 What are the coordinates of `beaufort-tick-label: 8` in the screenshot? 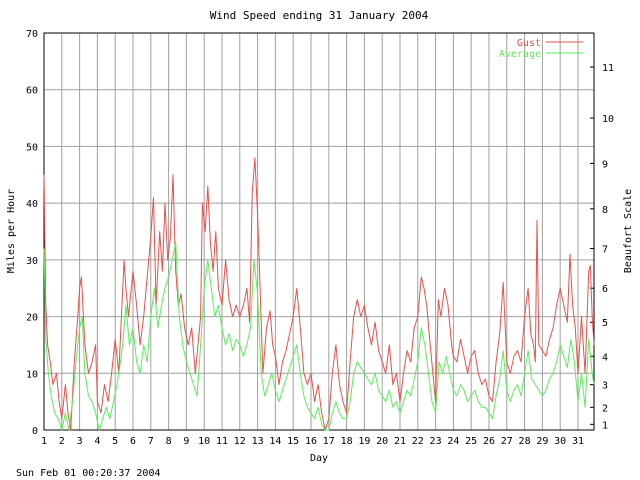 It's located at (605, 210).